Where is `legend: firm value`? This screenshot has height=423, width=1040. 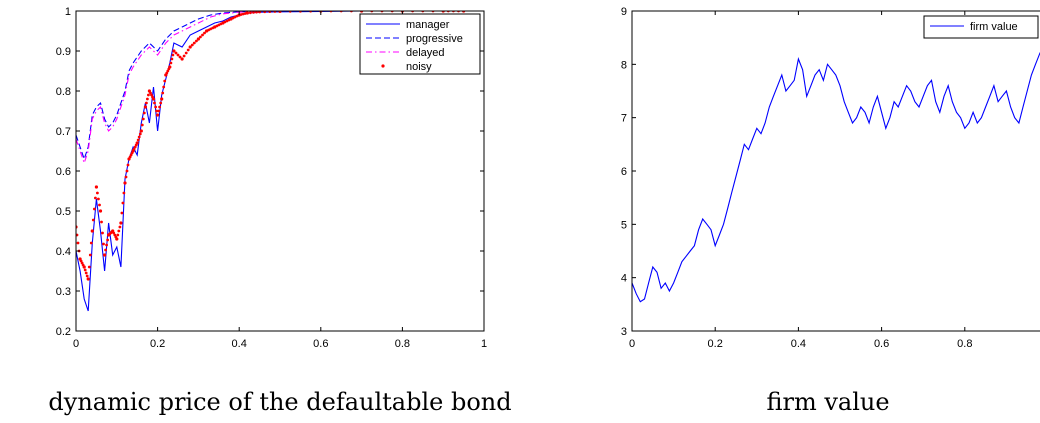
legend: firm value is located at coordinates (981, 27).